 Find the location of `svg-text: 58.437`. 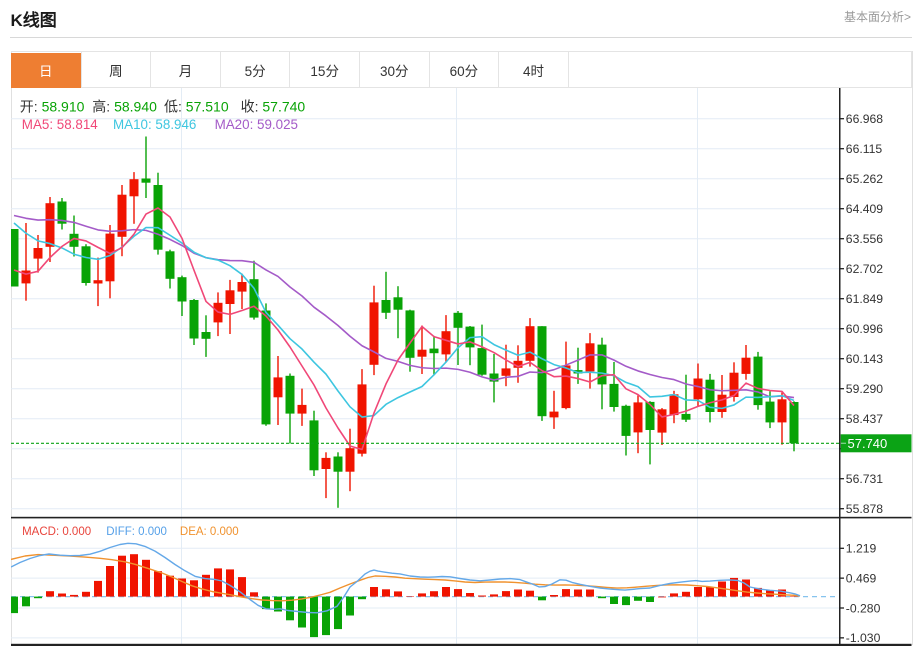

svg-text: 58.437 is located at coordinates (864, 419).